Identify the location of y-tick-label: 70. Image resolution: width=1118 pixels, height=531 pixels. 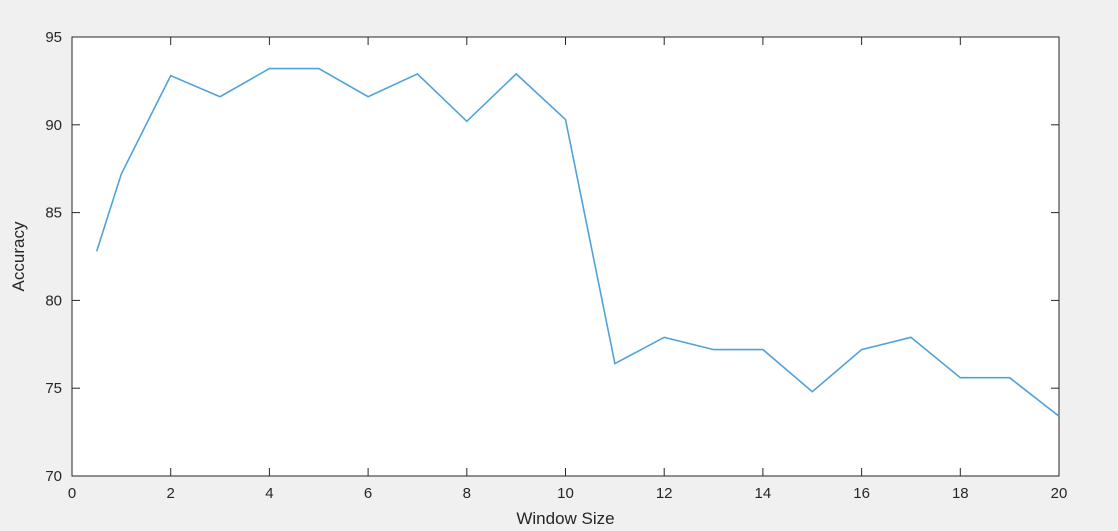
(53, 476).